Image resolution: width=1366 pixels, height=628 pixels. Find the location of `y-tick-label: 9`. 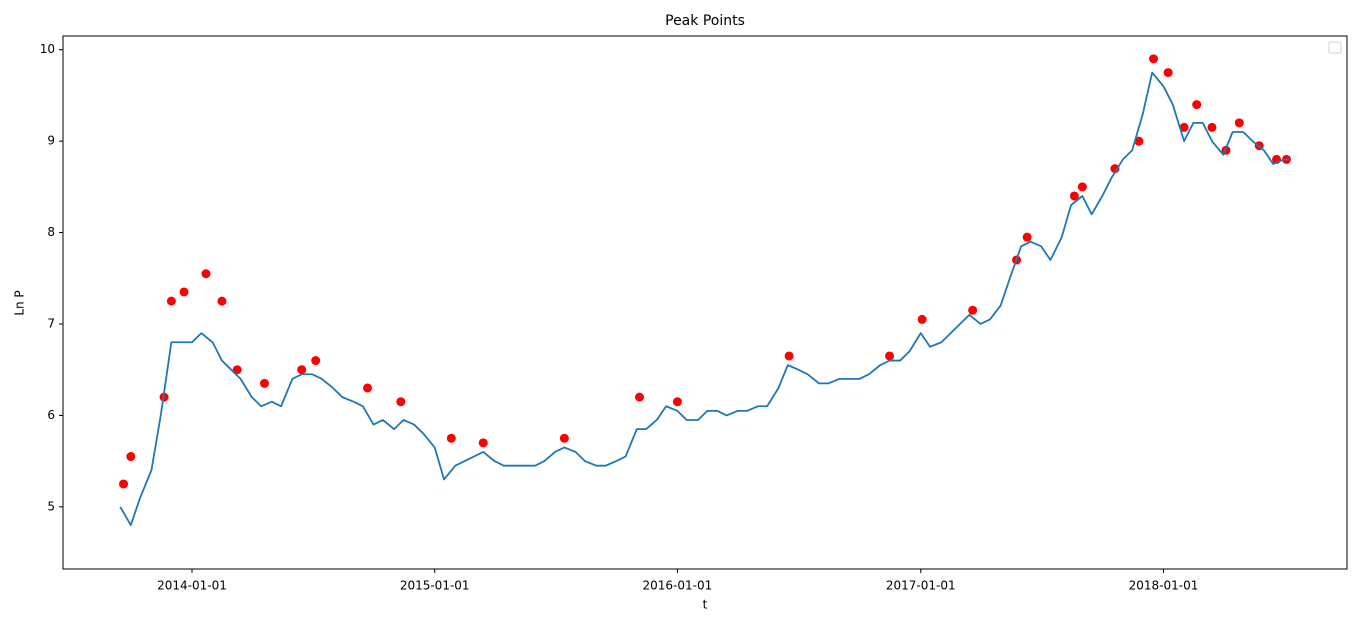

y-tick-label: 9 is located at coordinates (51, 141).